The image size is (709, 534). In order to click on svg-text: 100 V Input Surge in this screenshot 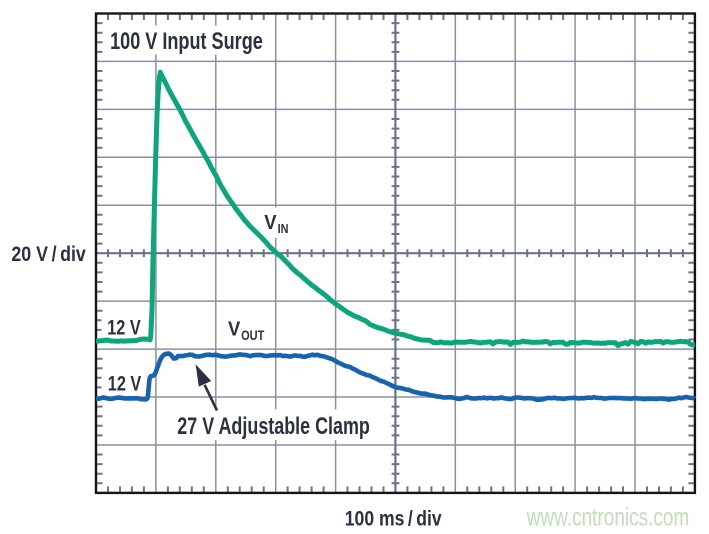, I will do `click(186, 41)`.